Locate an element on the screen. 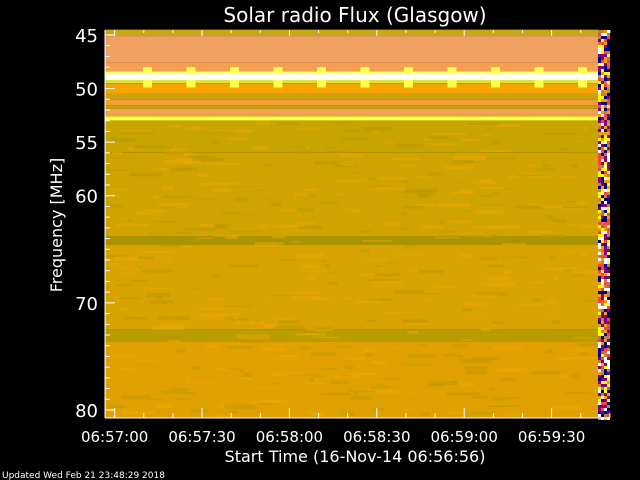 The height and width of the screenshot is (480, 640). footer-updated: Updated Wed Feb 21 23:48:29 2018 is located at coordinates (83, 475).